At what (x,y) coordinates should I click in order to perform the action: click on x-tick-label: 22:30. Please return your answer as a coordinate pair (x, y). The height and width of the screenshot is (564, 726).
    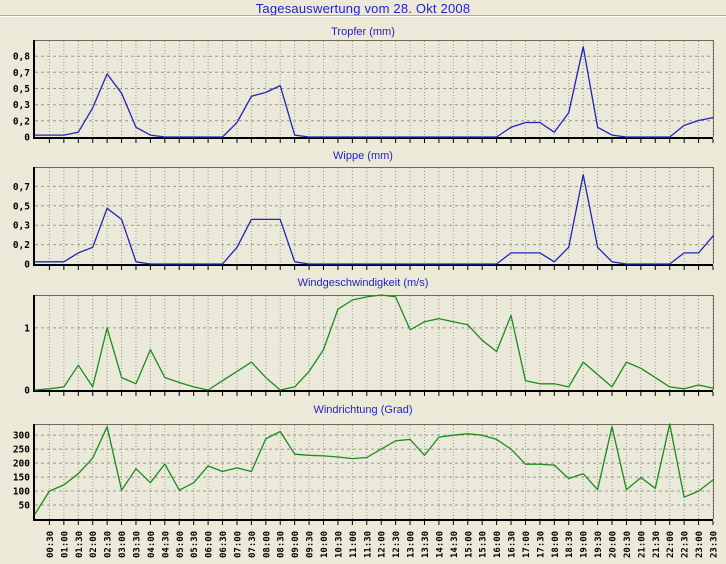
    Looking at the image, I should click on (686, 544).